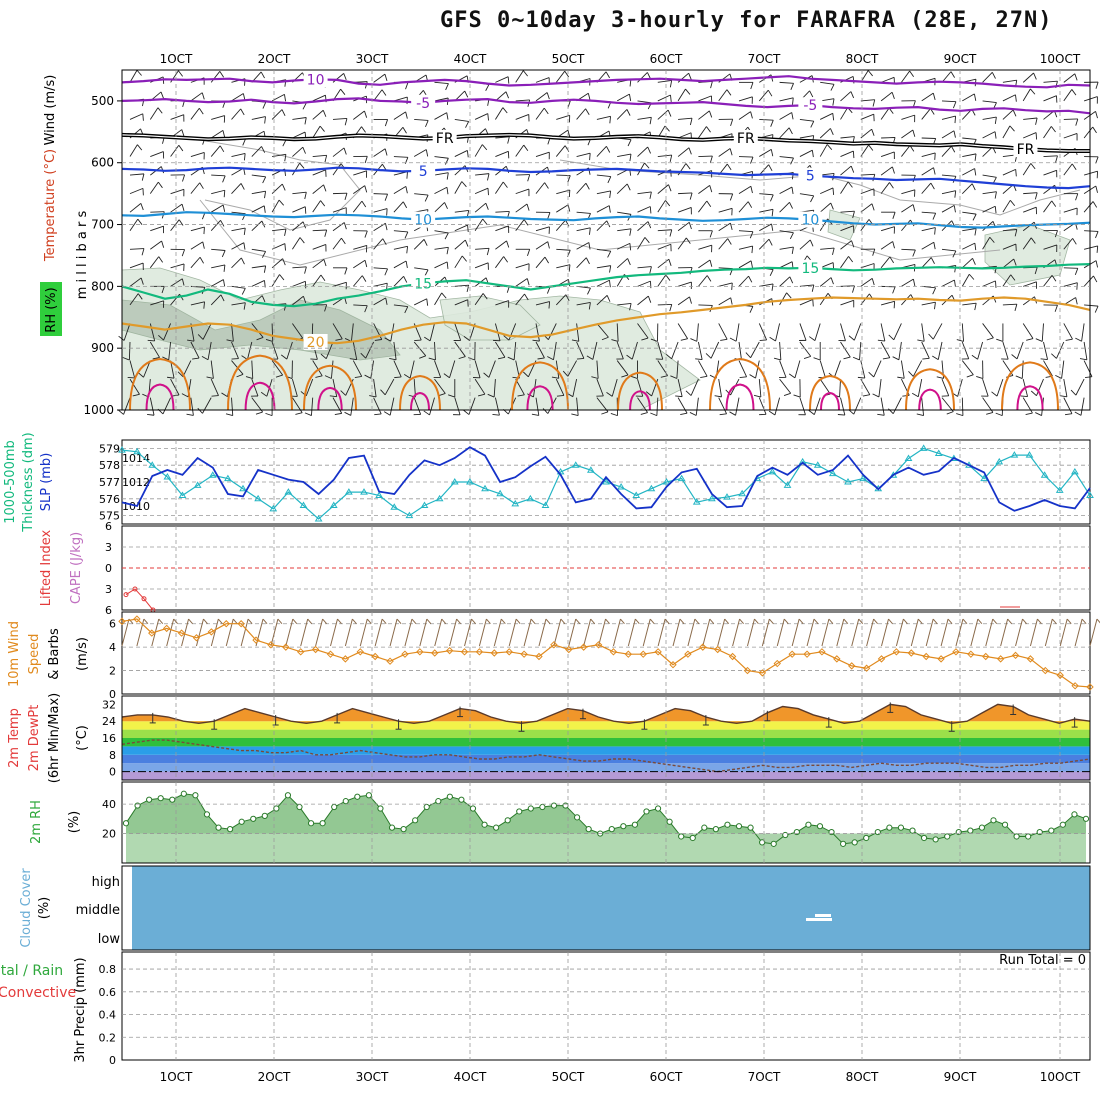  I want to click on precip-tick-label: 0, so click(112, 1060).